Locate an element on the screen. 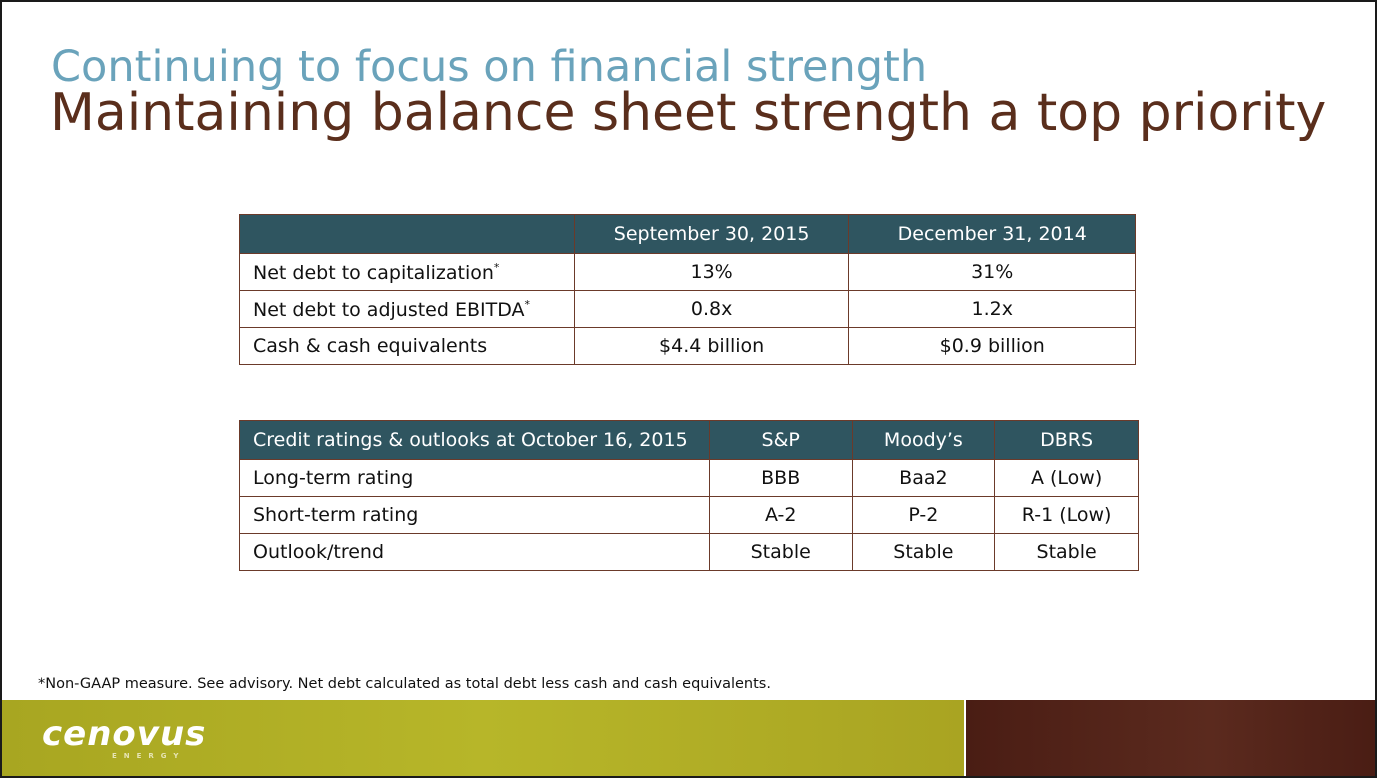 Image resolution: width=1377 pixels, height=778 pixels. value-cell: P-2 is located at coordinates (923, 515).